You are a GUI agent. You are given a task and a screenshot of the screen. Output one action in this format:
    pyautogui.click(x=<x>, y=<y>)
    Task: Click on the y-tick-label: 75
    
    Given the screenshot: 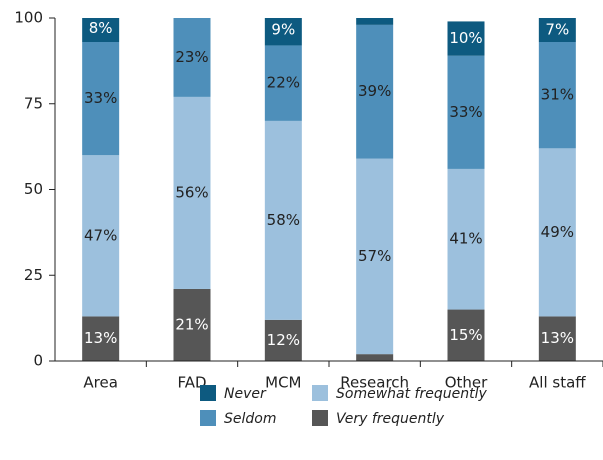 What is the action you would take?
    pyautogui.click(x=33, y=103)
    